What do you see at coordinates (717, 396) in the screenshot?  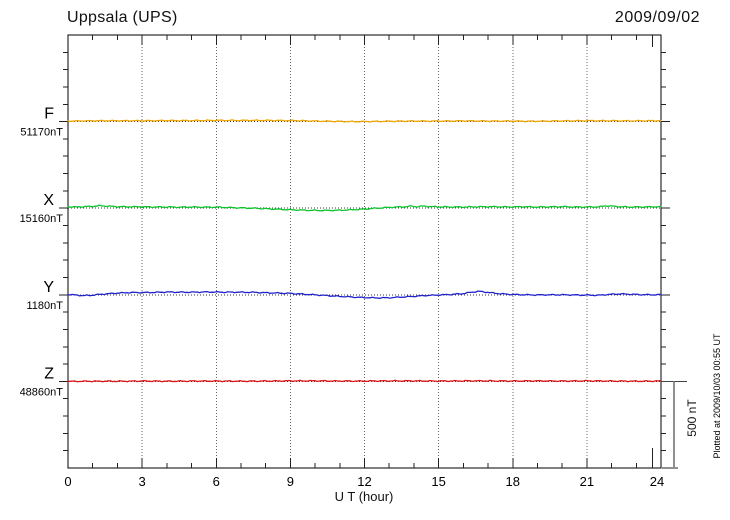 I see `plotted-at-note: Plotted at 2009/10/03 00:55 UT` at bounding box center [717, 396].